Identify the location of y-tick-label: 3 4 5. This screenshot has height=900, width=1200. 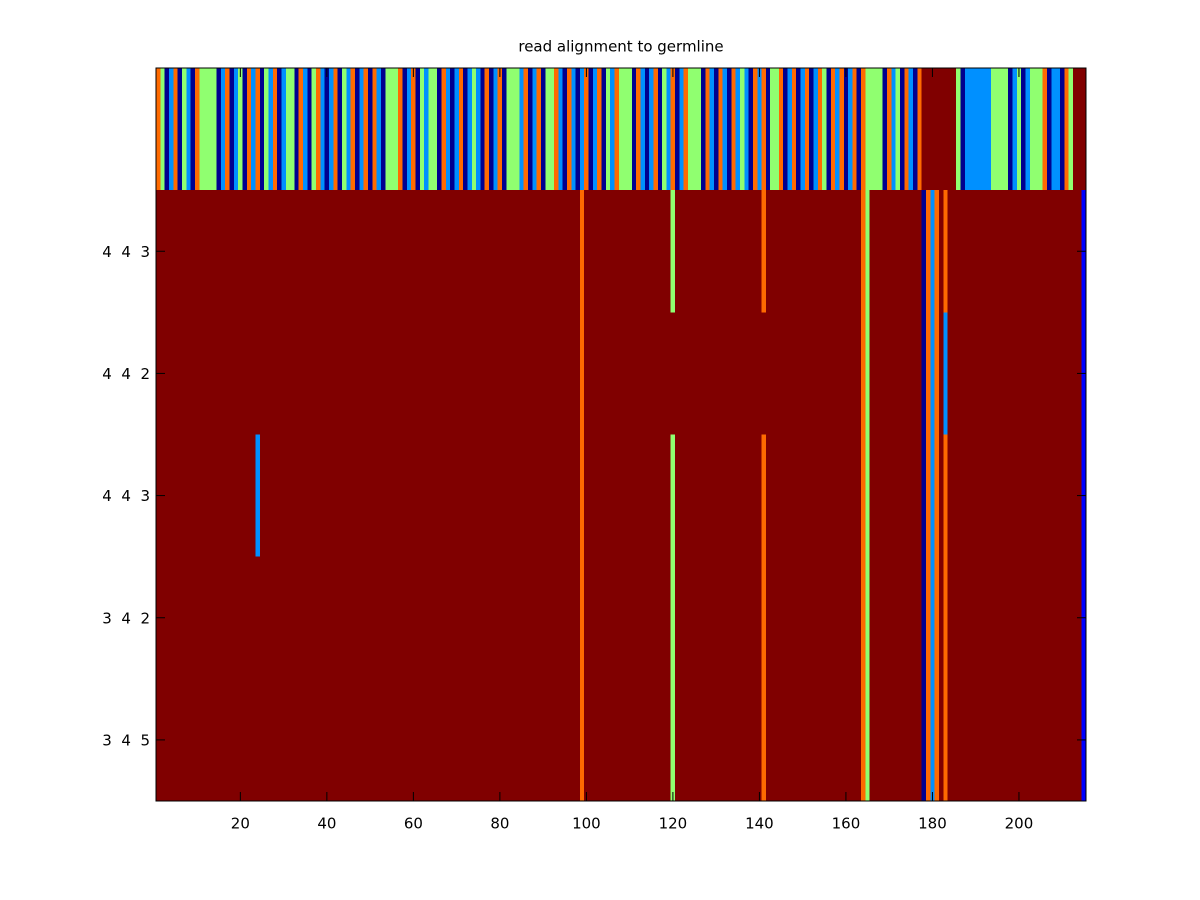
(126, 740).